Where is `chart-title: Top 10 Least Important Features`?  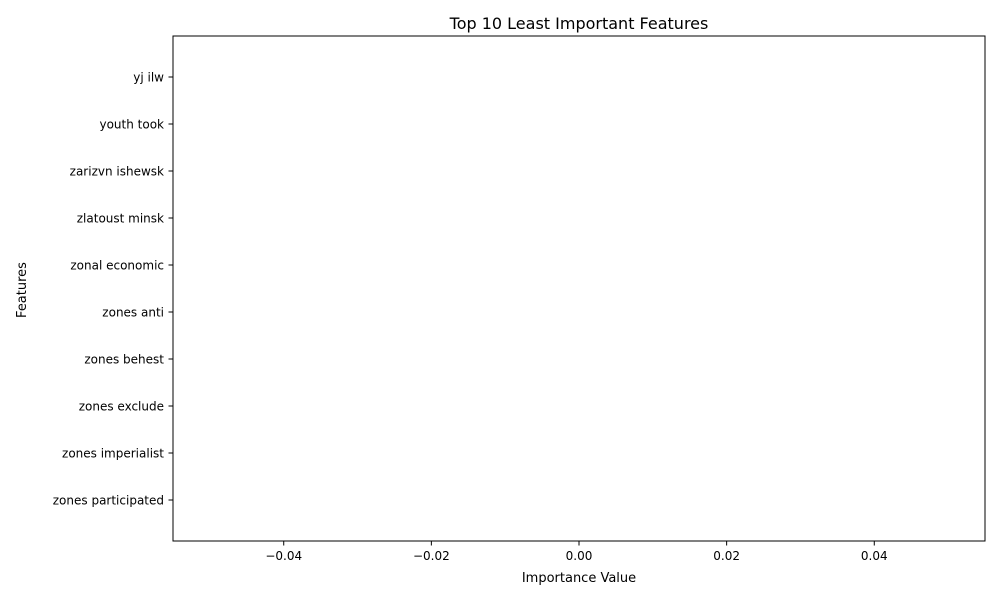 chart-title: Top 10 Least Important Features is located at coordinates (579, 23).